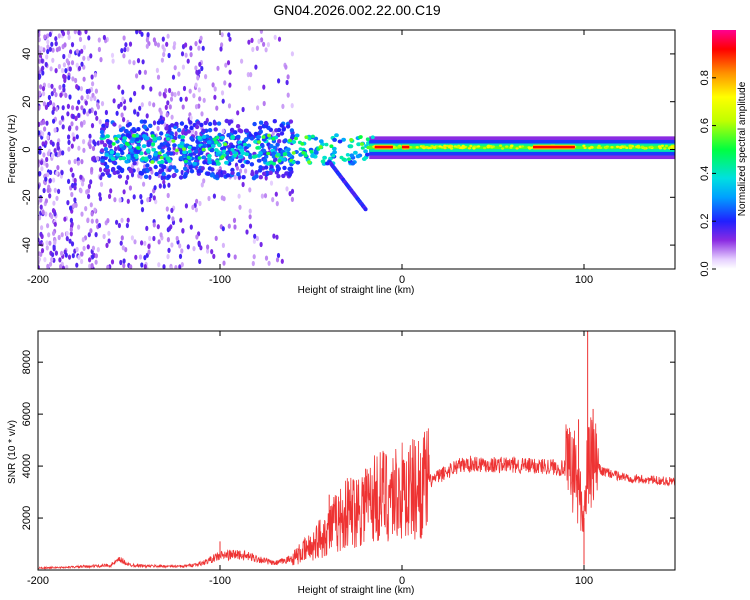 The image size is (750, 600). What do you see at coordinates (38, 280) in the screenshot?
I see `spectrogram-x-tick-label: -200` at bounding box center [38, 280].